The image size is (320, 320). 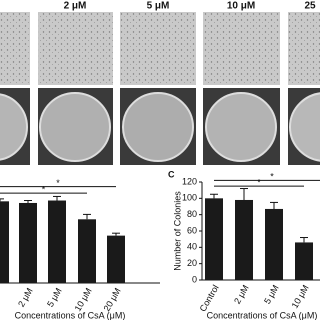 I want to click on y-tick-label: 60, so click(x=192, y=230).